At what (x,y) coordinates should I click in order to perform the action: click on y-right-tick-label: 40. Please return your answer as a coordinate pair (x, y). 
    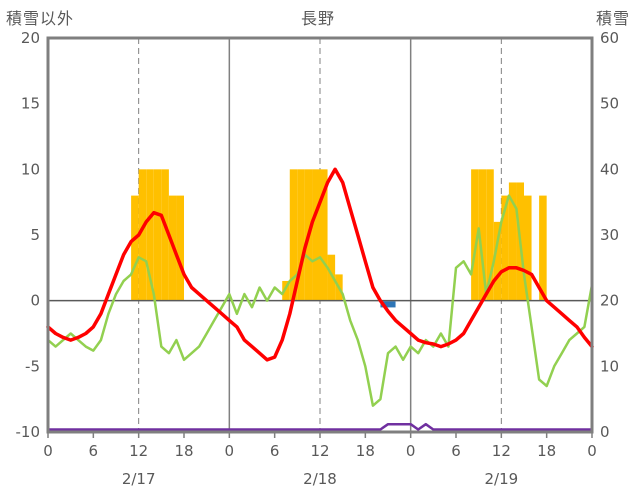
    Looking at the image, I should click on (609, 169).